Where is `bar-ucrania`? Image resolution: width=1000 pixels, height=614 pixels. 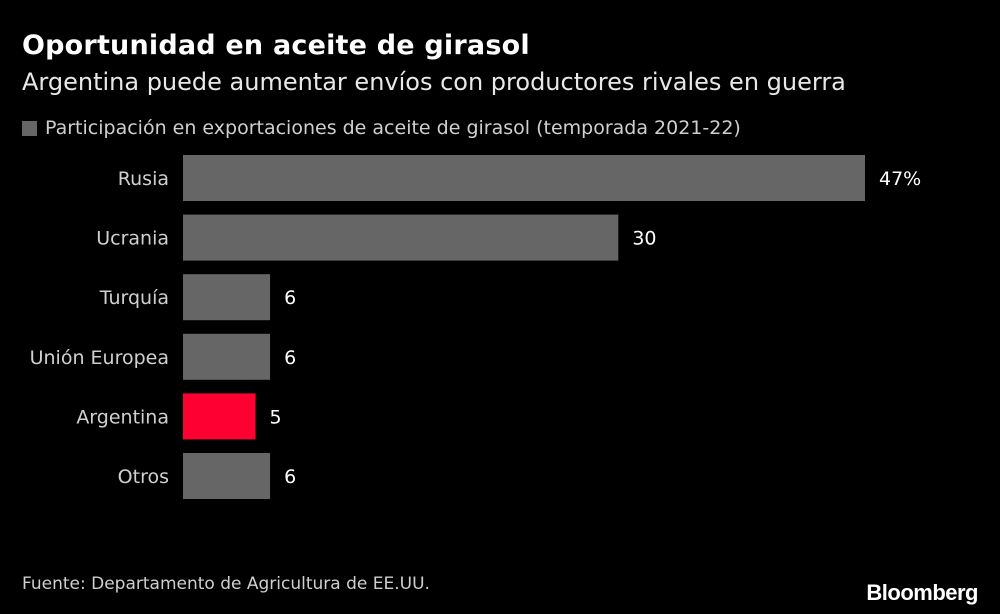 bar-ucrania is located at coordinates (401, 237).